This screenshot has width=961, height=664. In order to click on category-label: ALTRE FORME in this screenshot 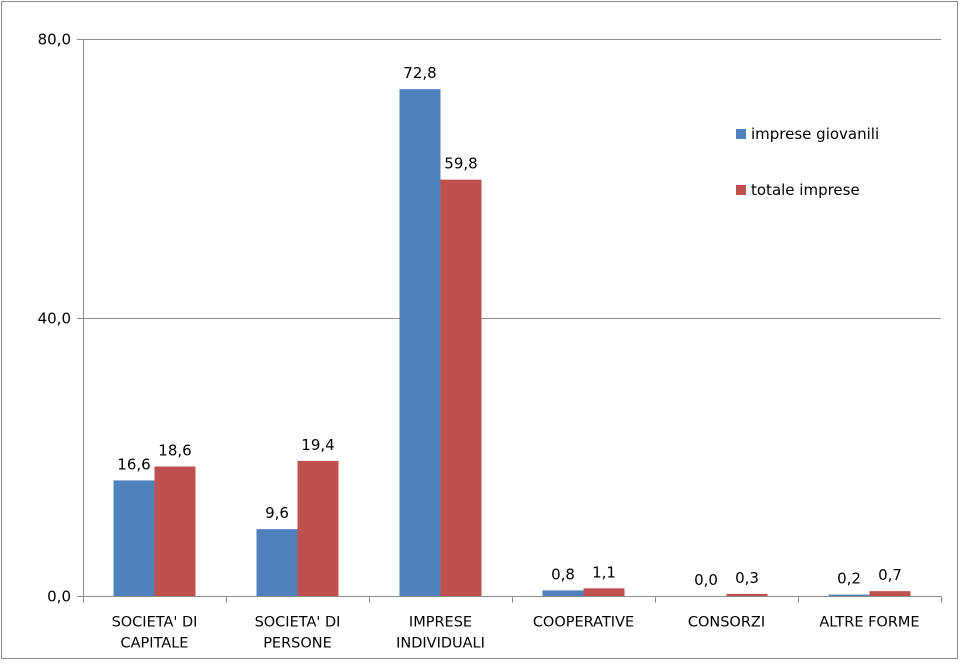, I will do `click(869, 623)`.